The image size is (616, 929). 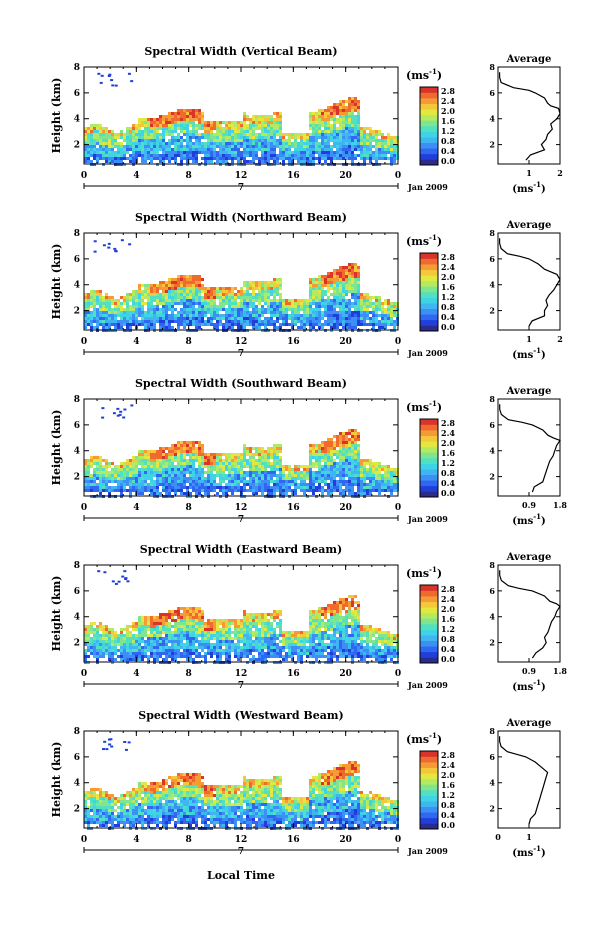 I want to click on profile-y-tick-label: 2, so click(x=492, y=477).